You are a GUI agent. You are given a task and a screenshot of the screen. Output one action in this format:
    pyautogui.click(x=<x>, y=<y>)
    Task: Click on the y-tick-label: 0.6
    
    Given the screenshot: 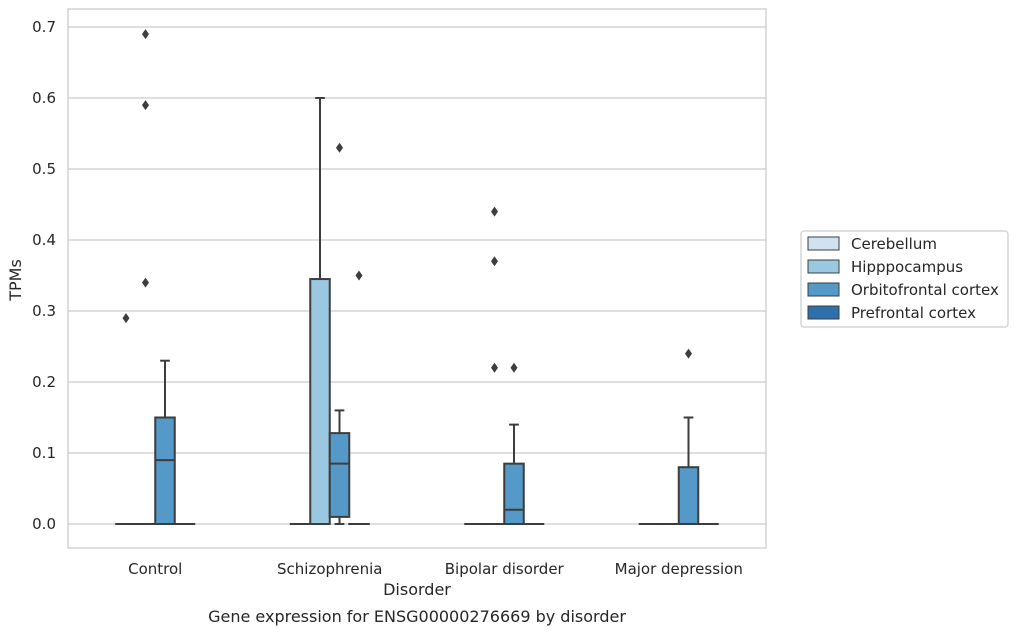 What is the action you would take?
    pyautogui.click(x=44, y=98)
    